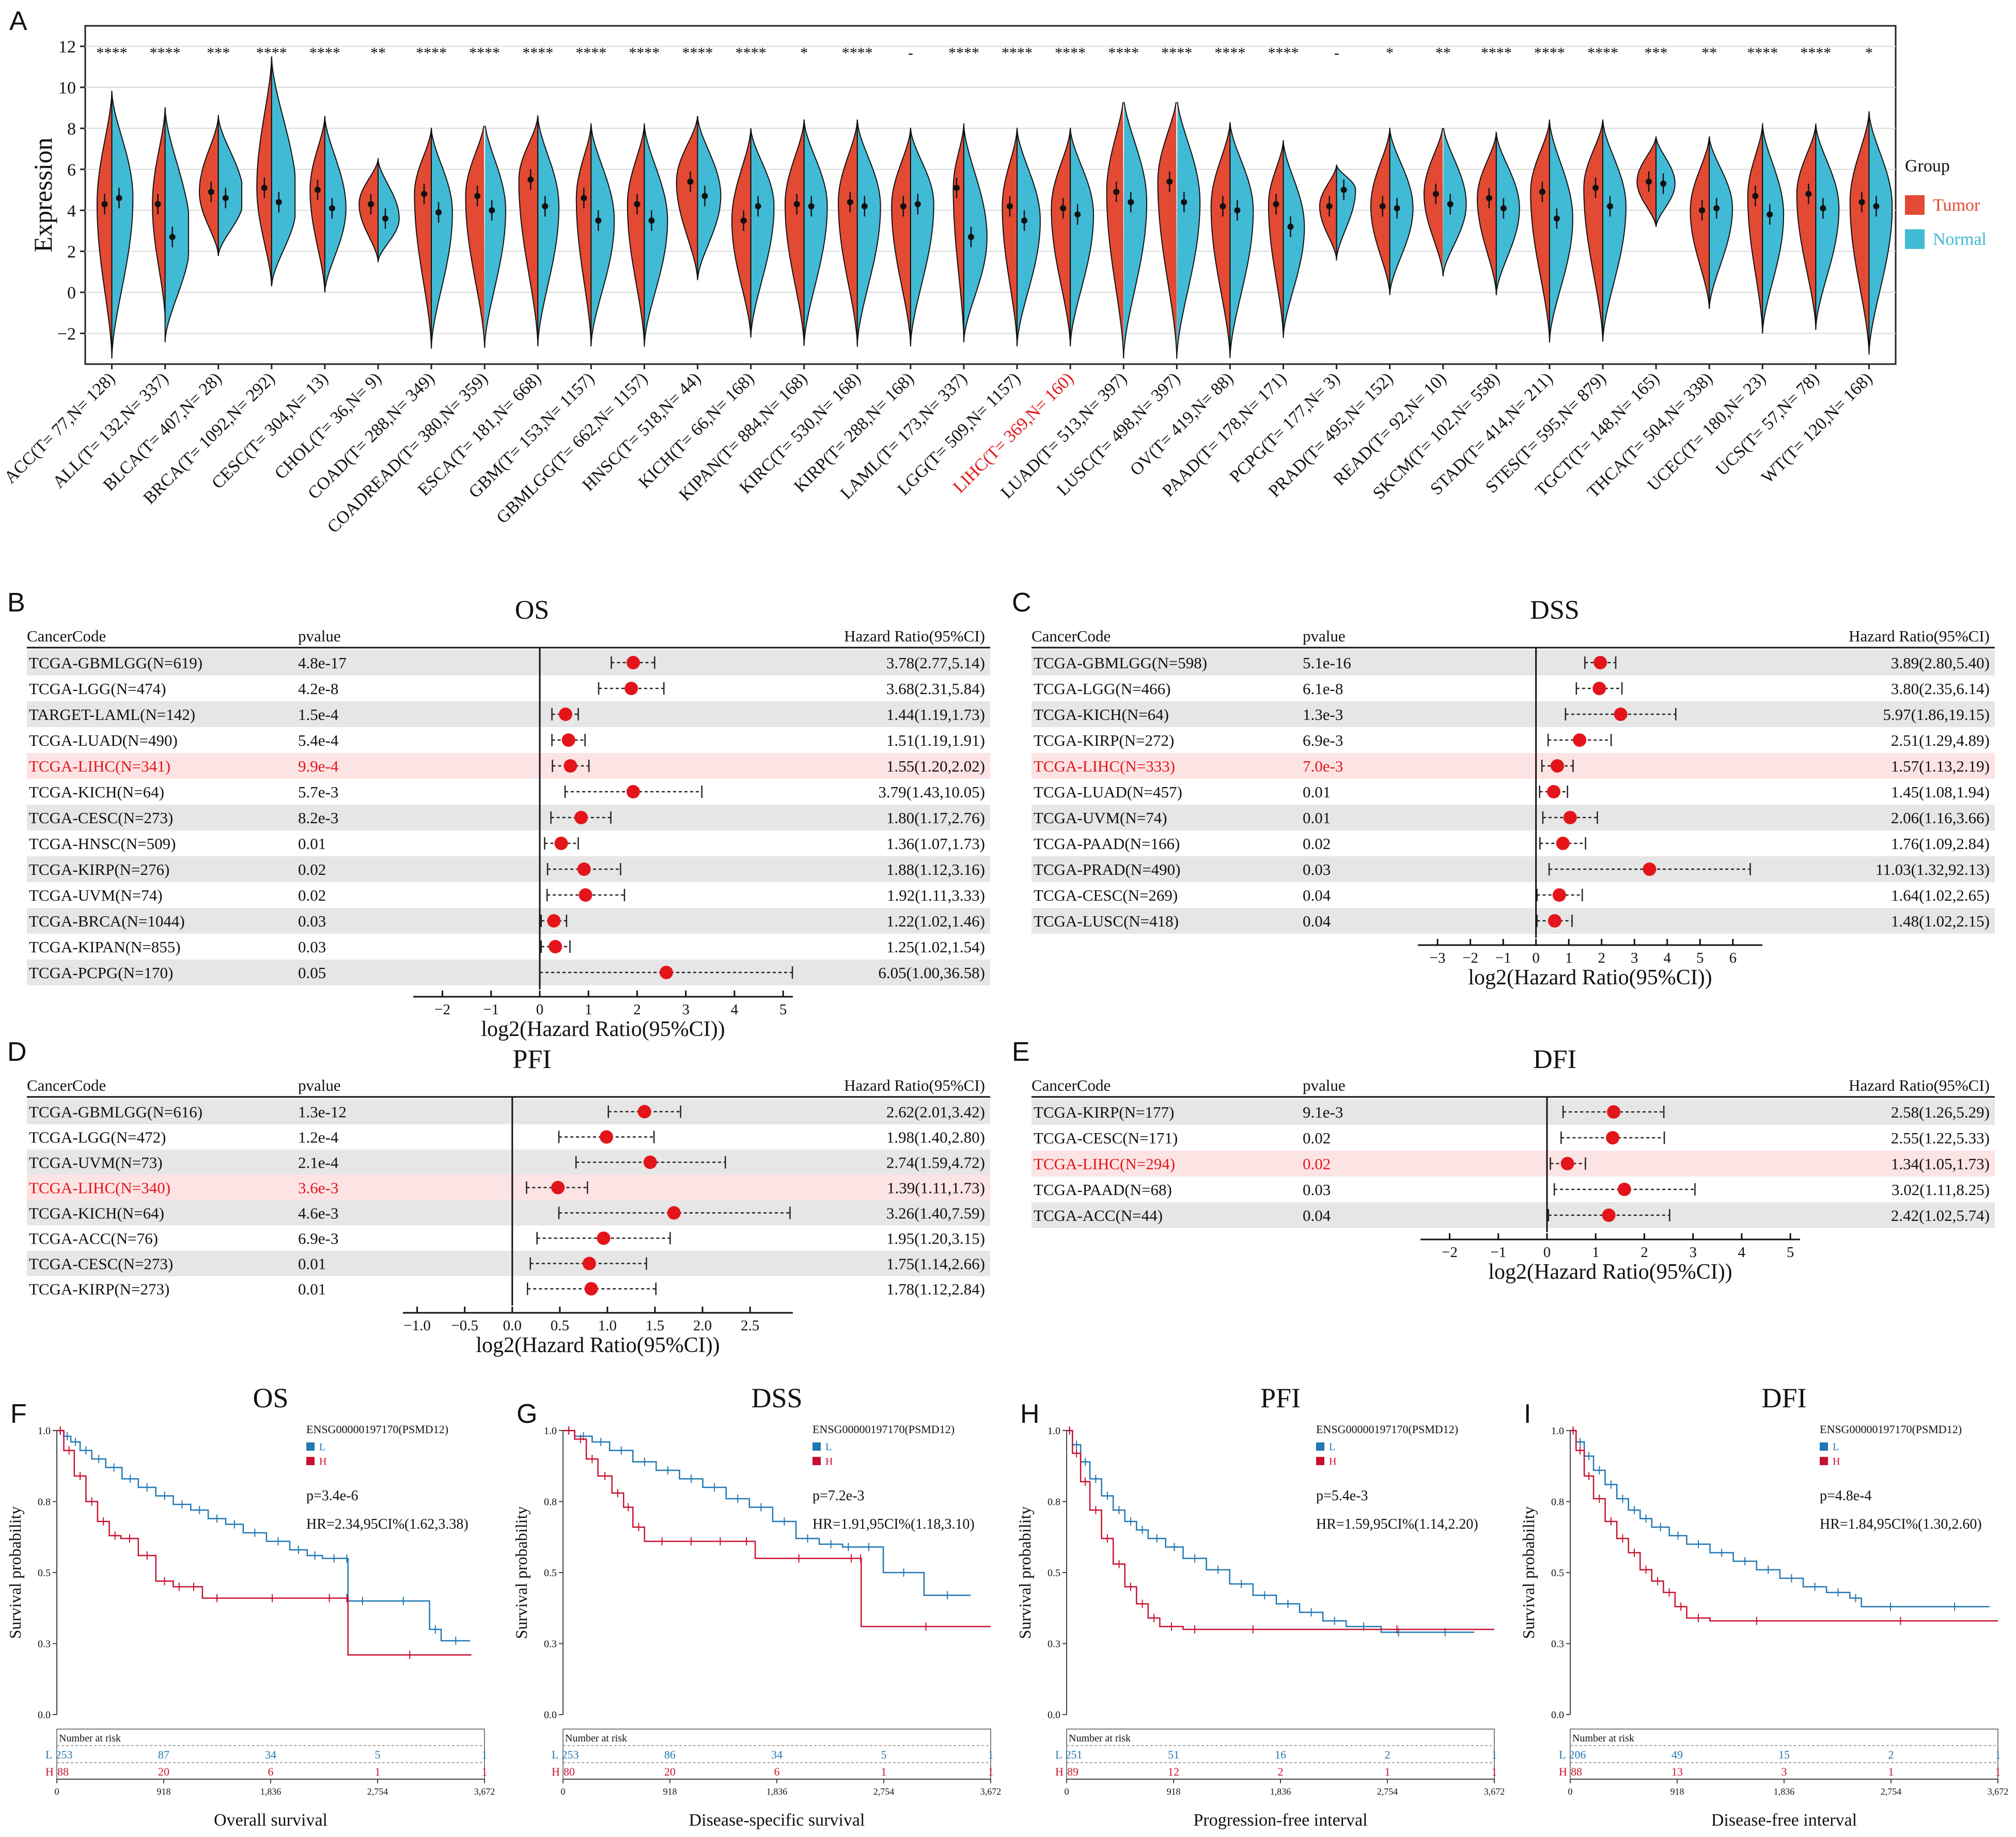 Image resolution: width=2016 pixels, height=1837 pixels. I want to click on km-legend-swatch, so click(816, 1447).